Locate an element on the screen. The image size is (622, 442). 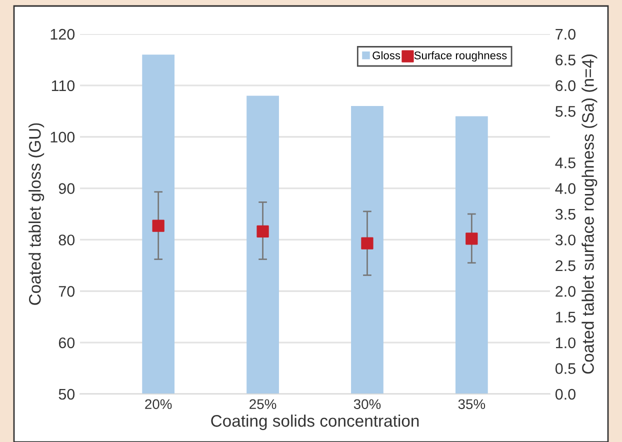
y2-axis-title: Coated tablet surface roughness (Sa) (n=4) is located at coordinates (590, 214).